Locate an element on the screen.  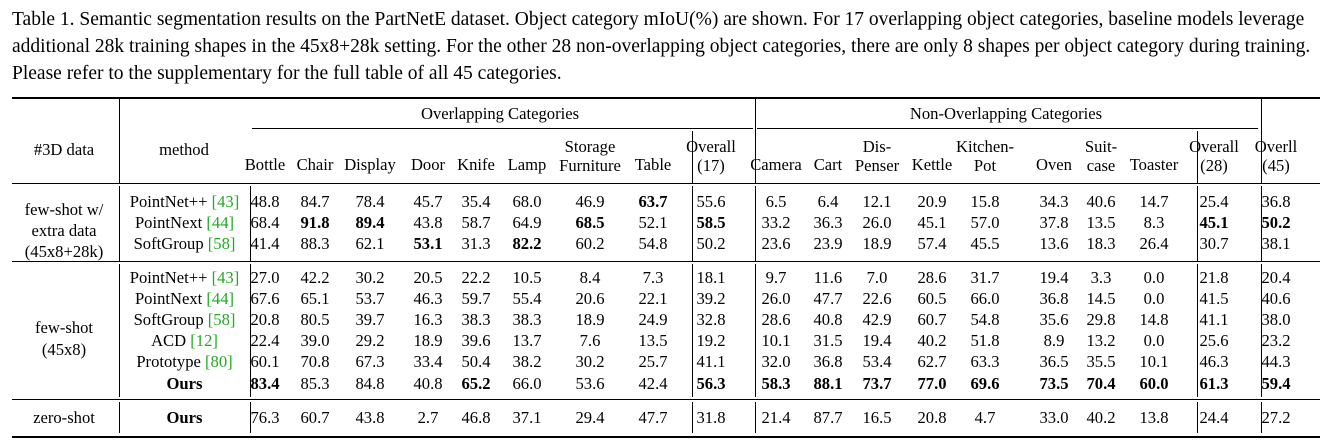
value-cell: 68.0 is located at coordinates (527, 201).